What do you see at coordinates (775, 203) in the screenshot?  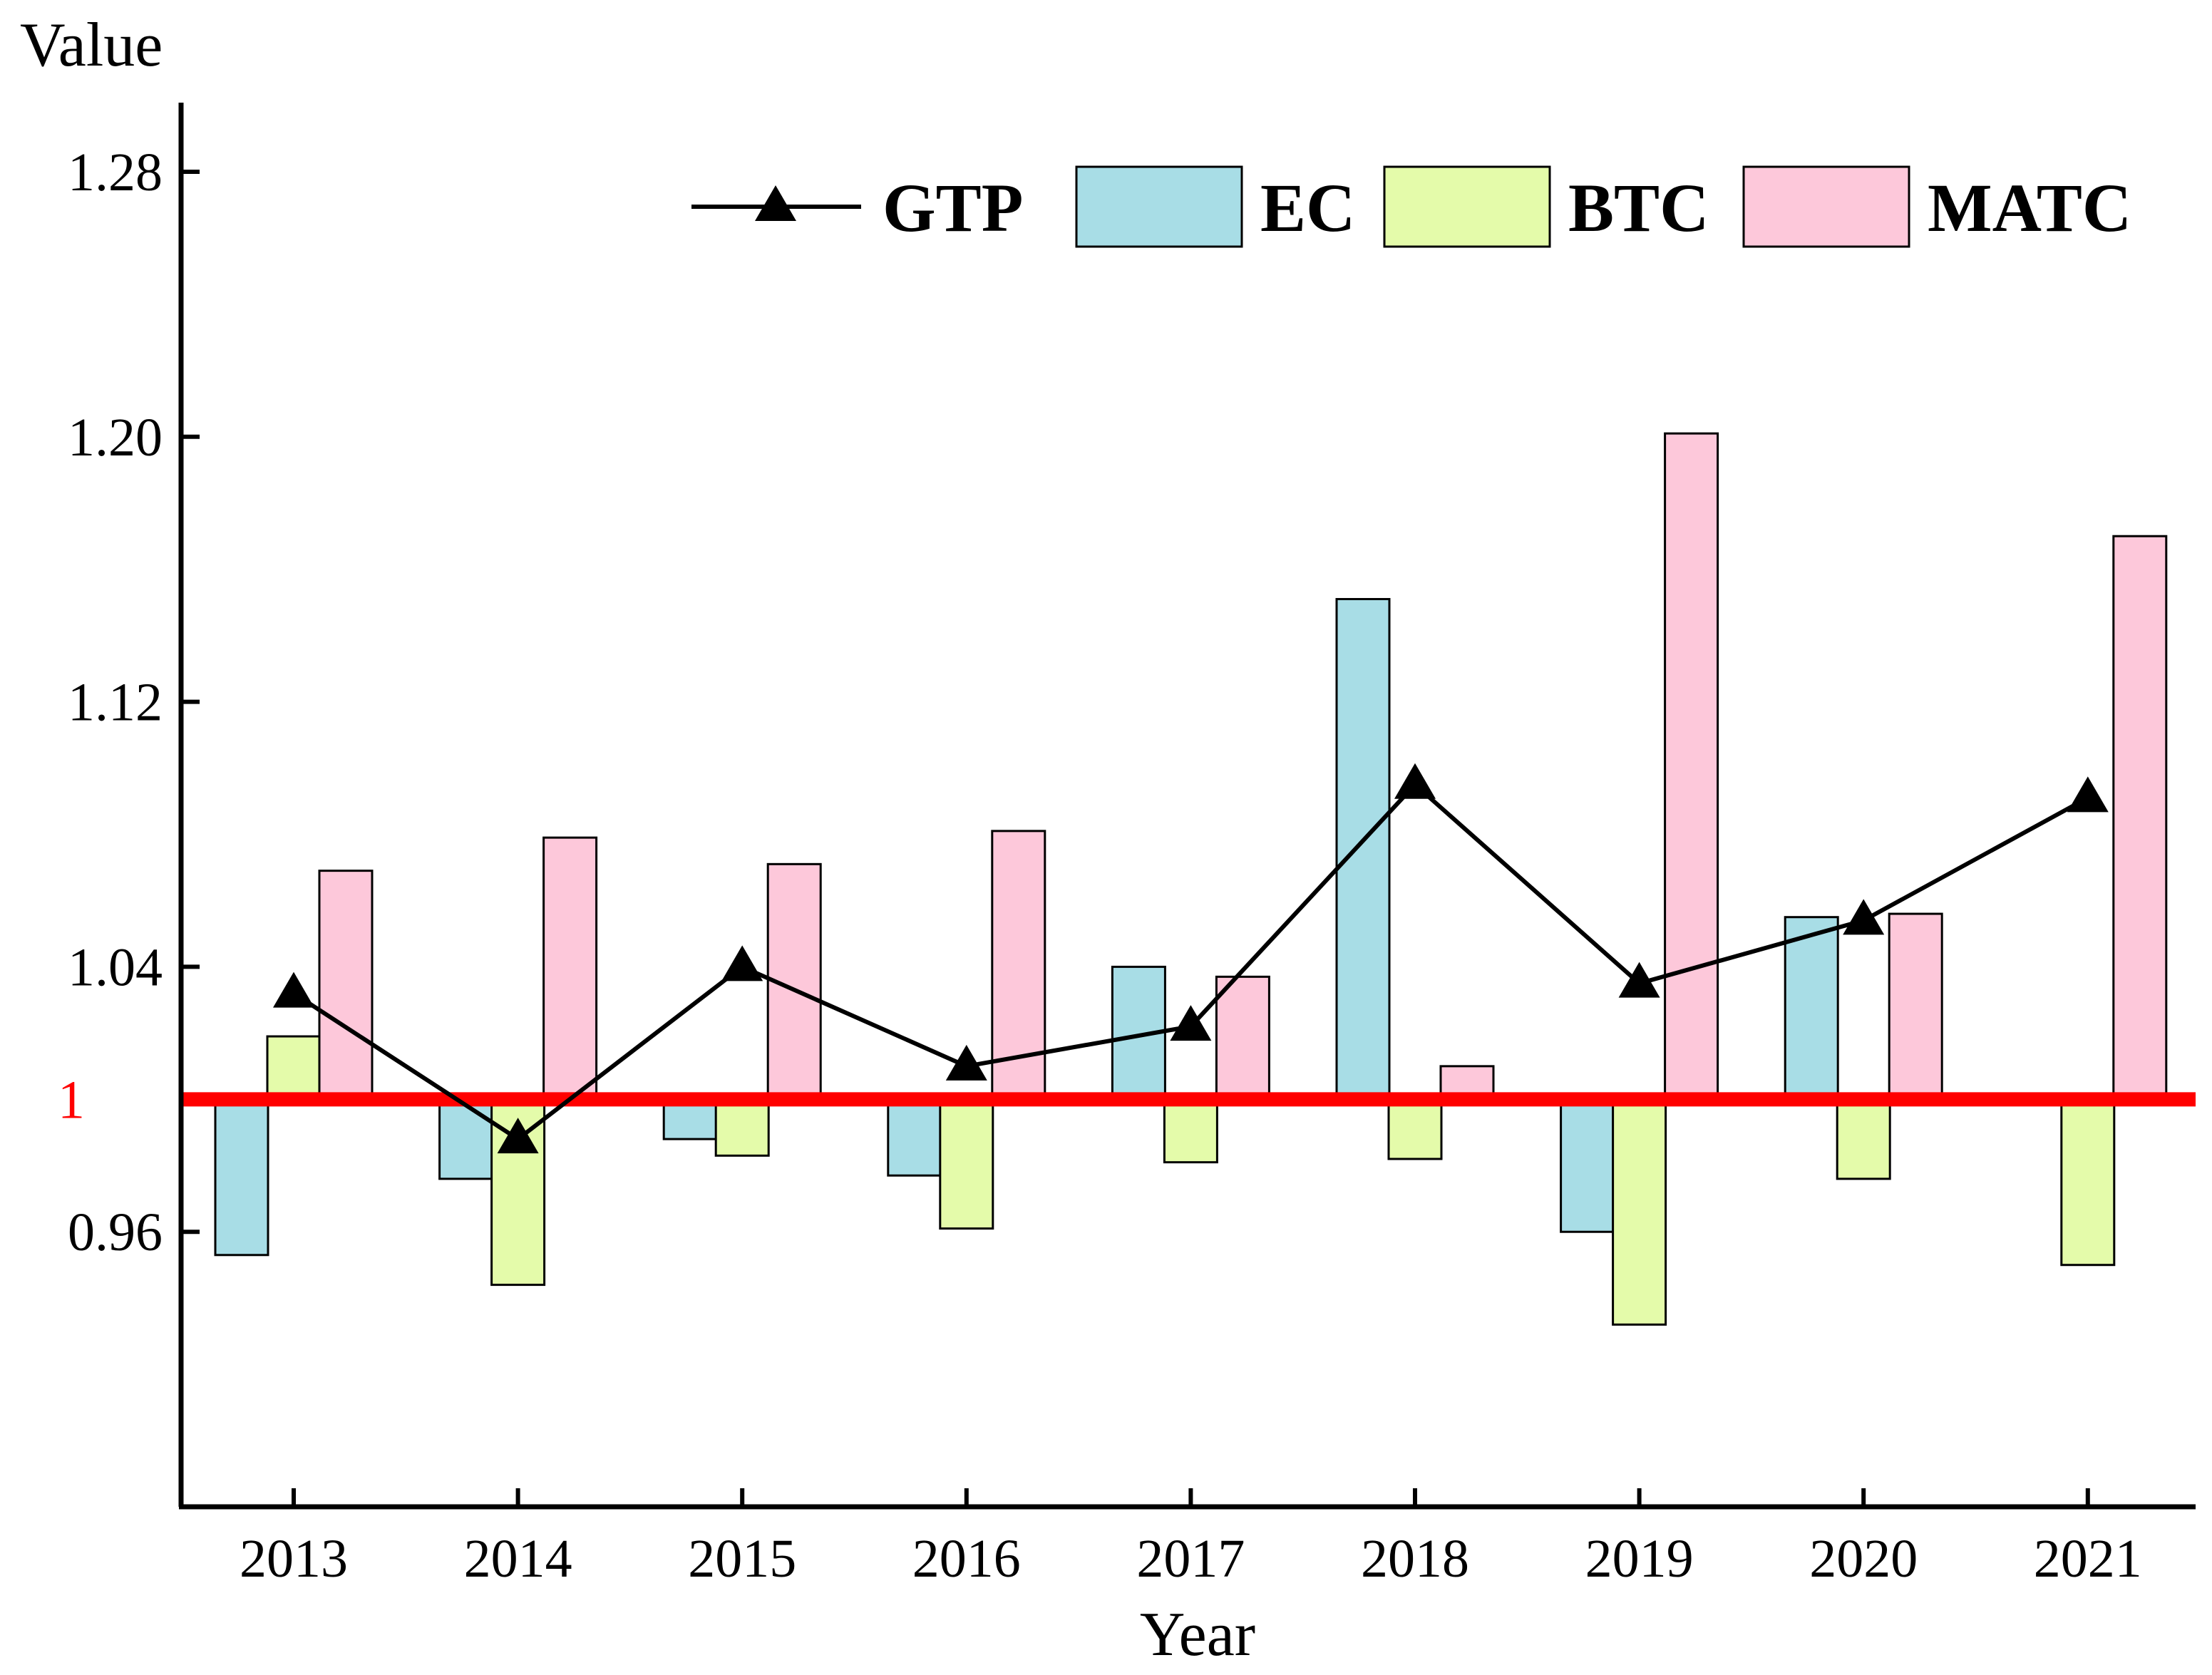 I see `legend-marker-gtp` at bounding box center [775, 203].